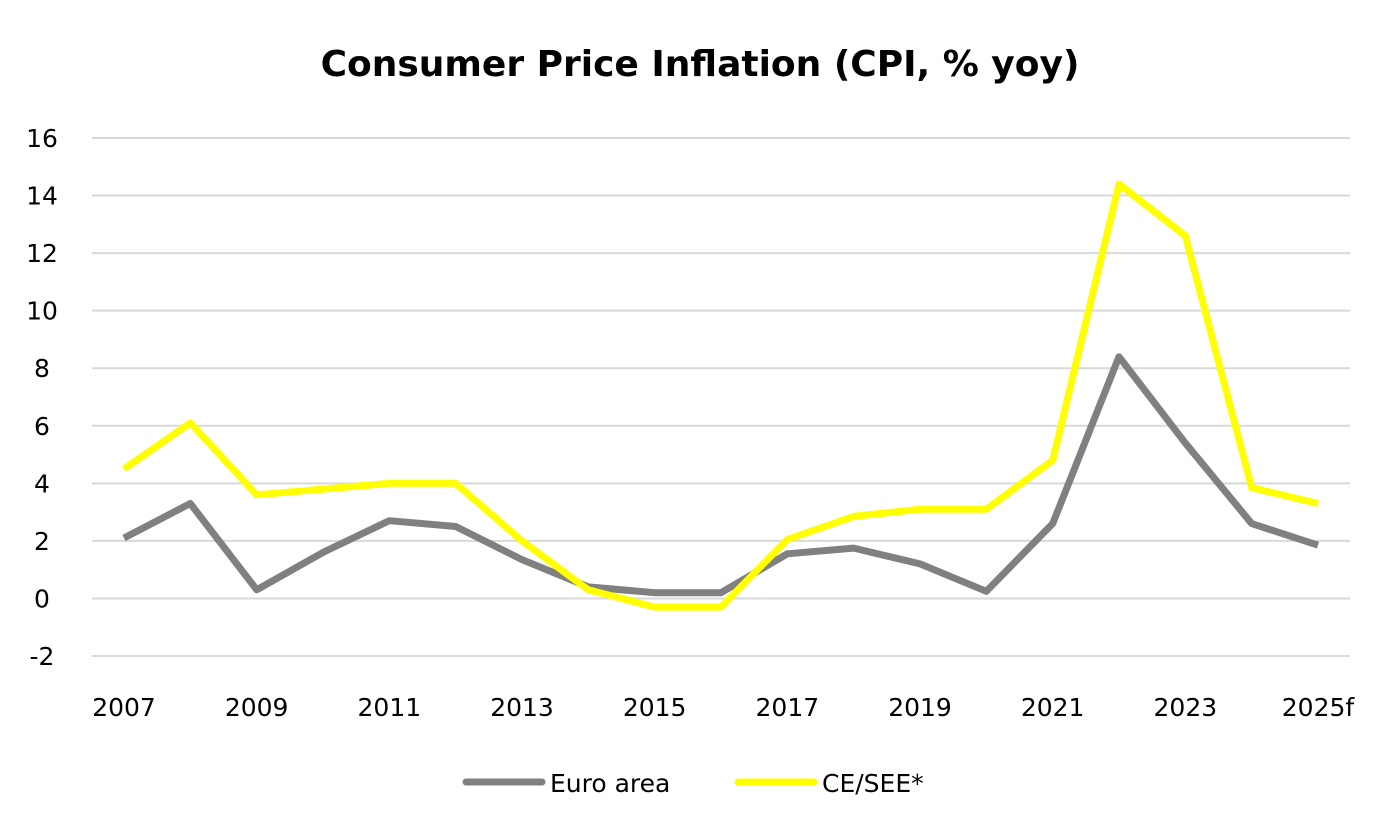 The image size is (1400, 840). What do you see at coordinates (42, 426) in the screenshot?
I see `y-tick-label: 6` at bounding box center [42, 426].